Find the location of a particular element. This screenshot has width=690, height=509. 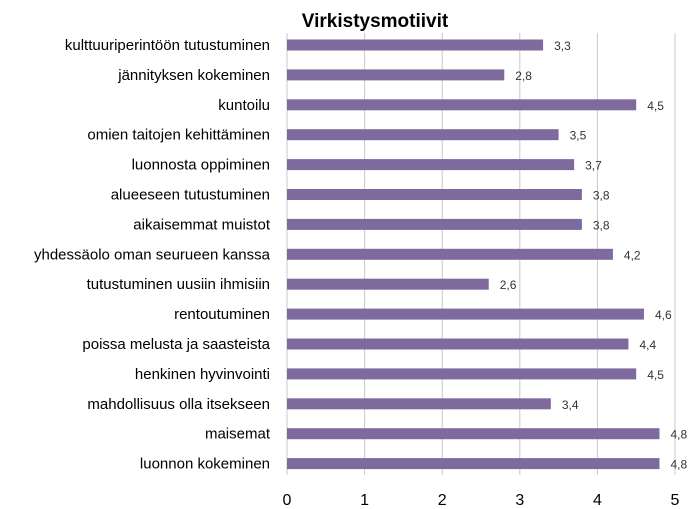

value-label: 3,7 is located at coordinates (593, 166).